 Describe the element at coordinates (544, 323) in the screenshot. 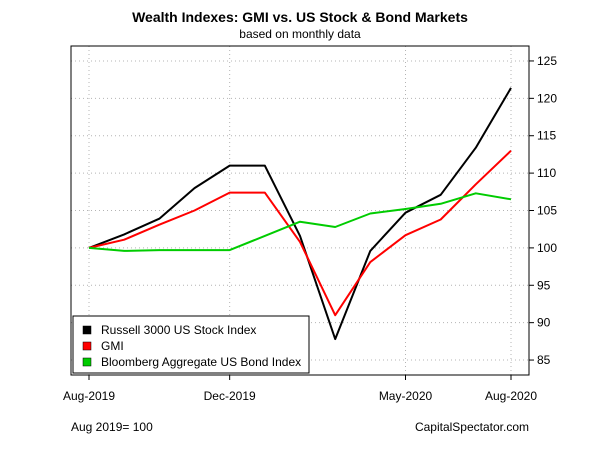

I see `y-tick-label: 90` at that location.